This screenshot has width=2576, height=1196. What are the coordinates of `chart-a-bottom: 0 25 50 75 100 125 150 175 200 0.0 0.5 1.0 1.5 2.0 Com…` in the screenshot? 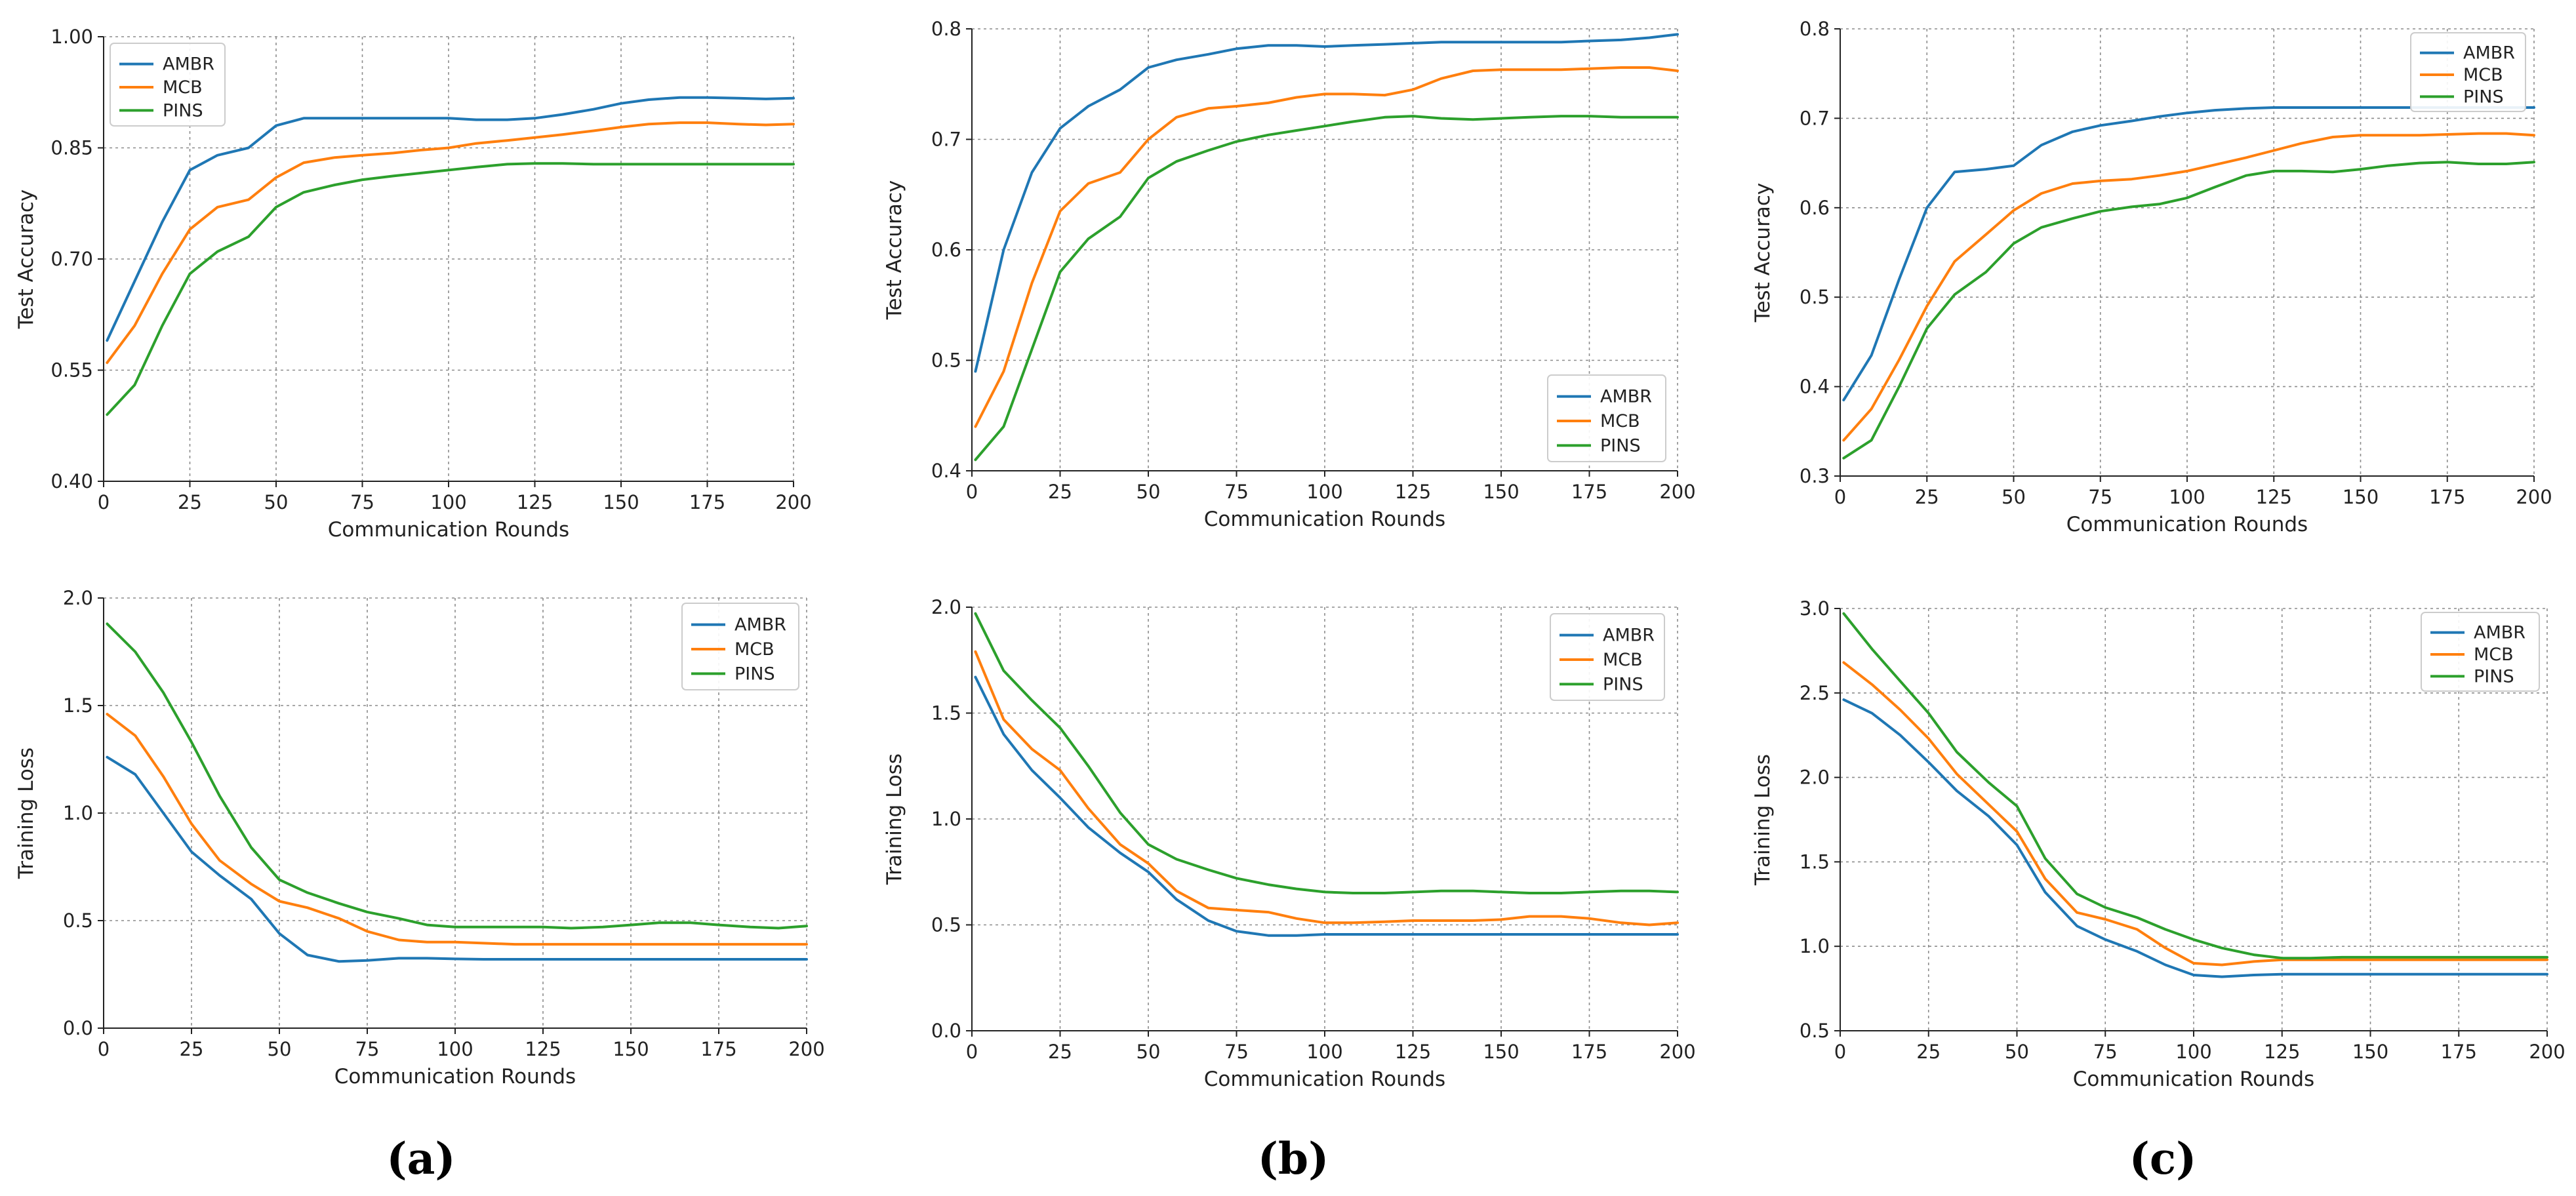 It's located at (419, 837).